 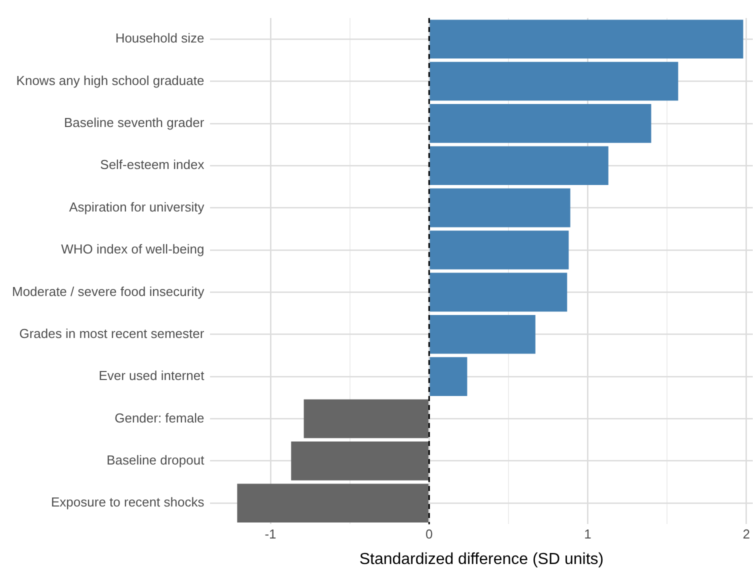 I want to click on y-tick-label: Gender: female, so click(x=159, y=418).